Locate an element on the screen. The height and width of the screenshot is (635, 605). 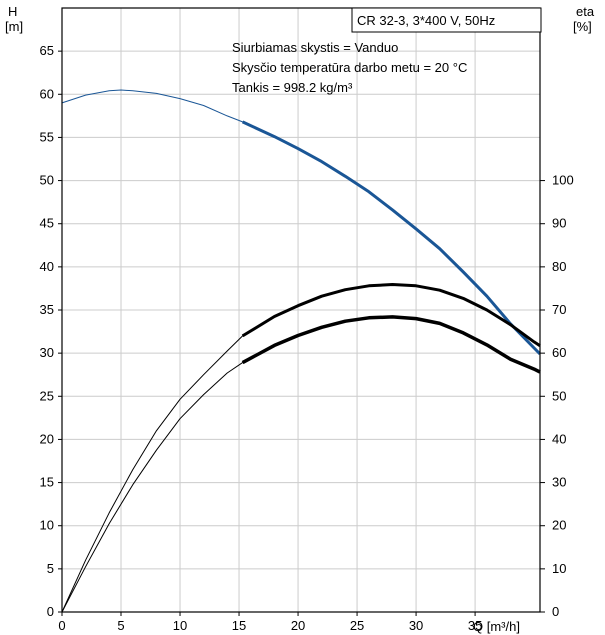
title-box-text: CR 32-3, 3*400 V, 50Hz is located at coordinates (426, 20).